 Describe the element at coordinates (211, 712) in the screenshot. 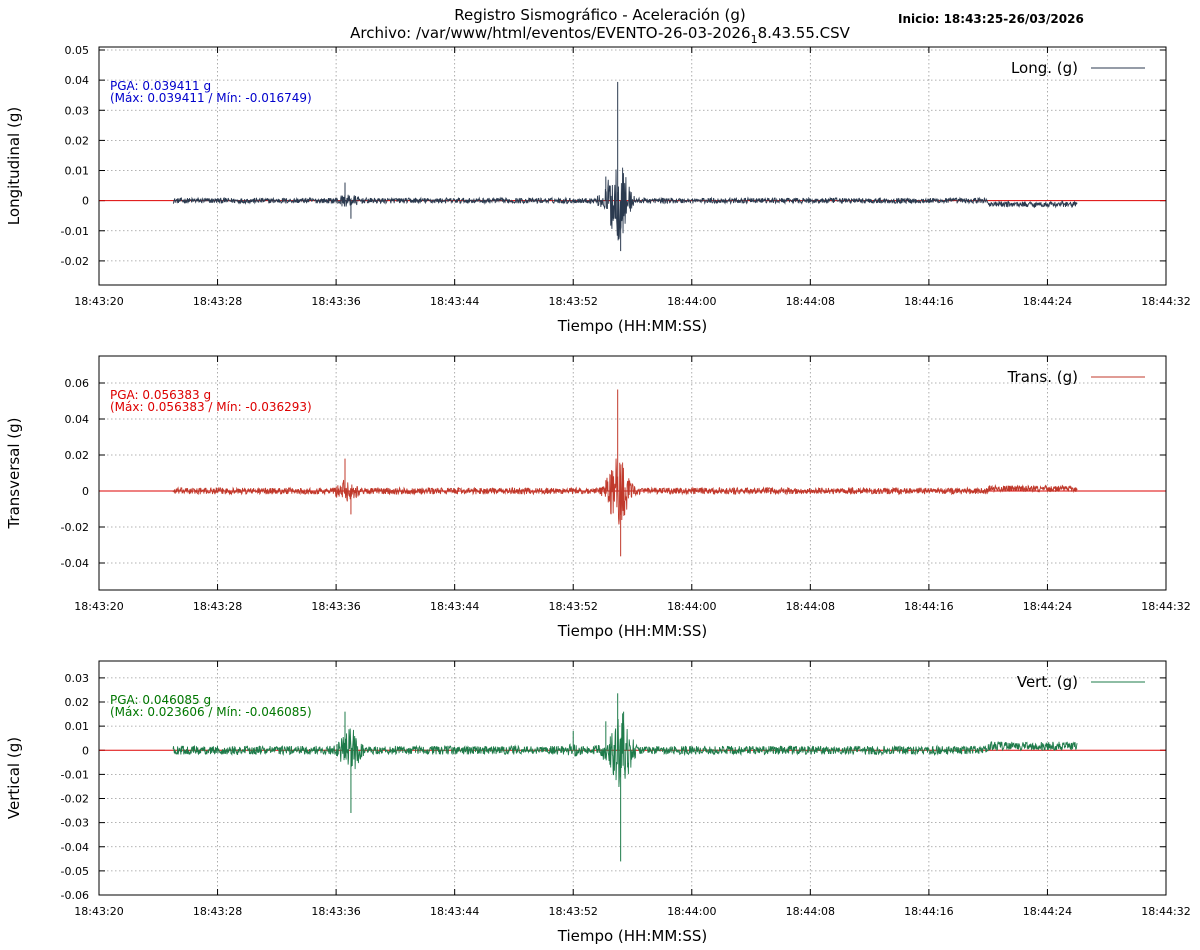

I see `pga-range-label: (Máx: 0.023606 / Mín: -0.046085)` at that location.